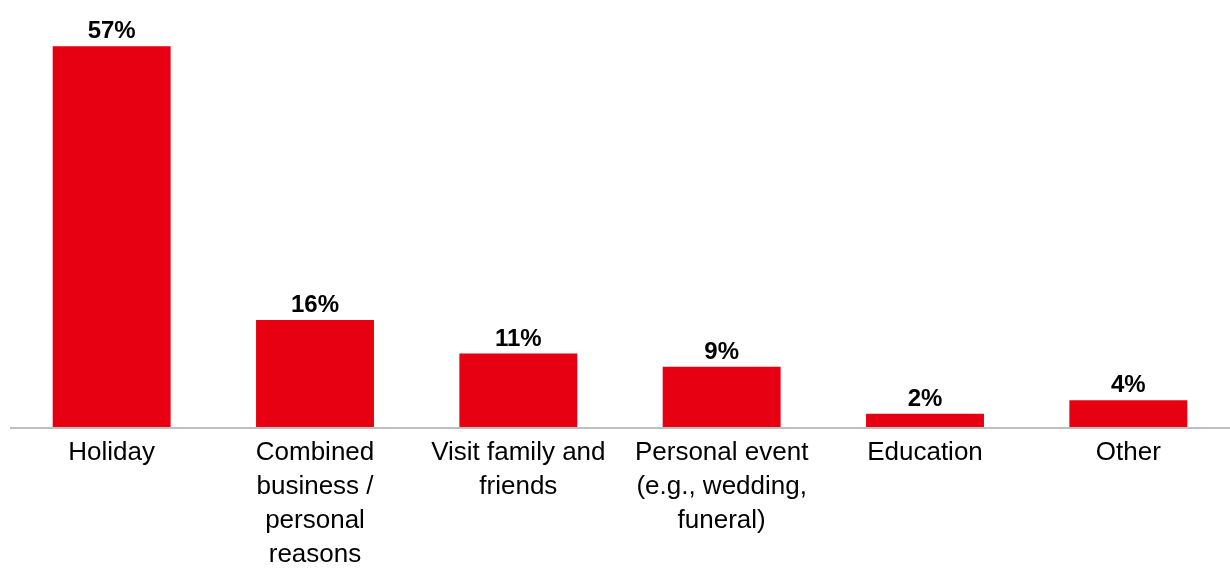 The height and width of the screenshot is (577, 1230). What do you see at coordinates (1128, 384) in the screenshot?
I see `data-label: 4%` at bounding box center [1128, 384].